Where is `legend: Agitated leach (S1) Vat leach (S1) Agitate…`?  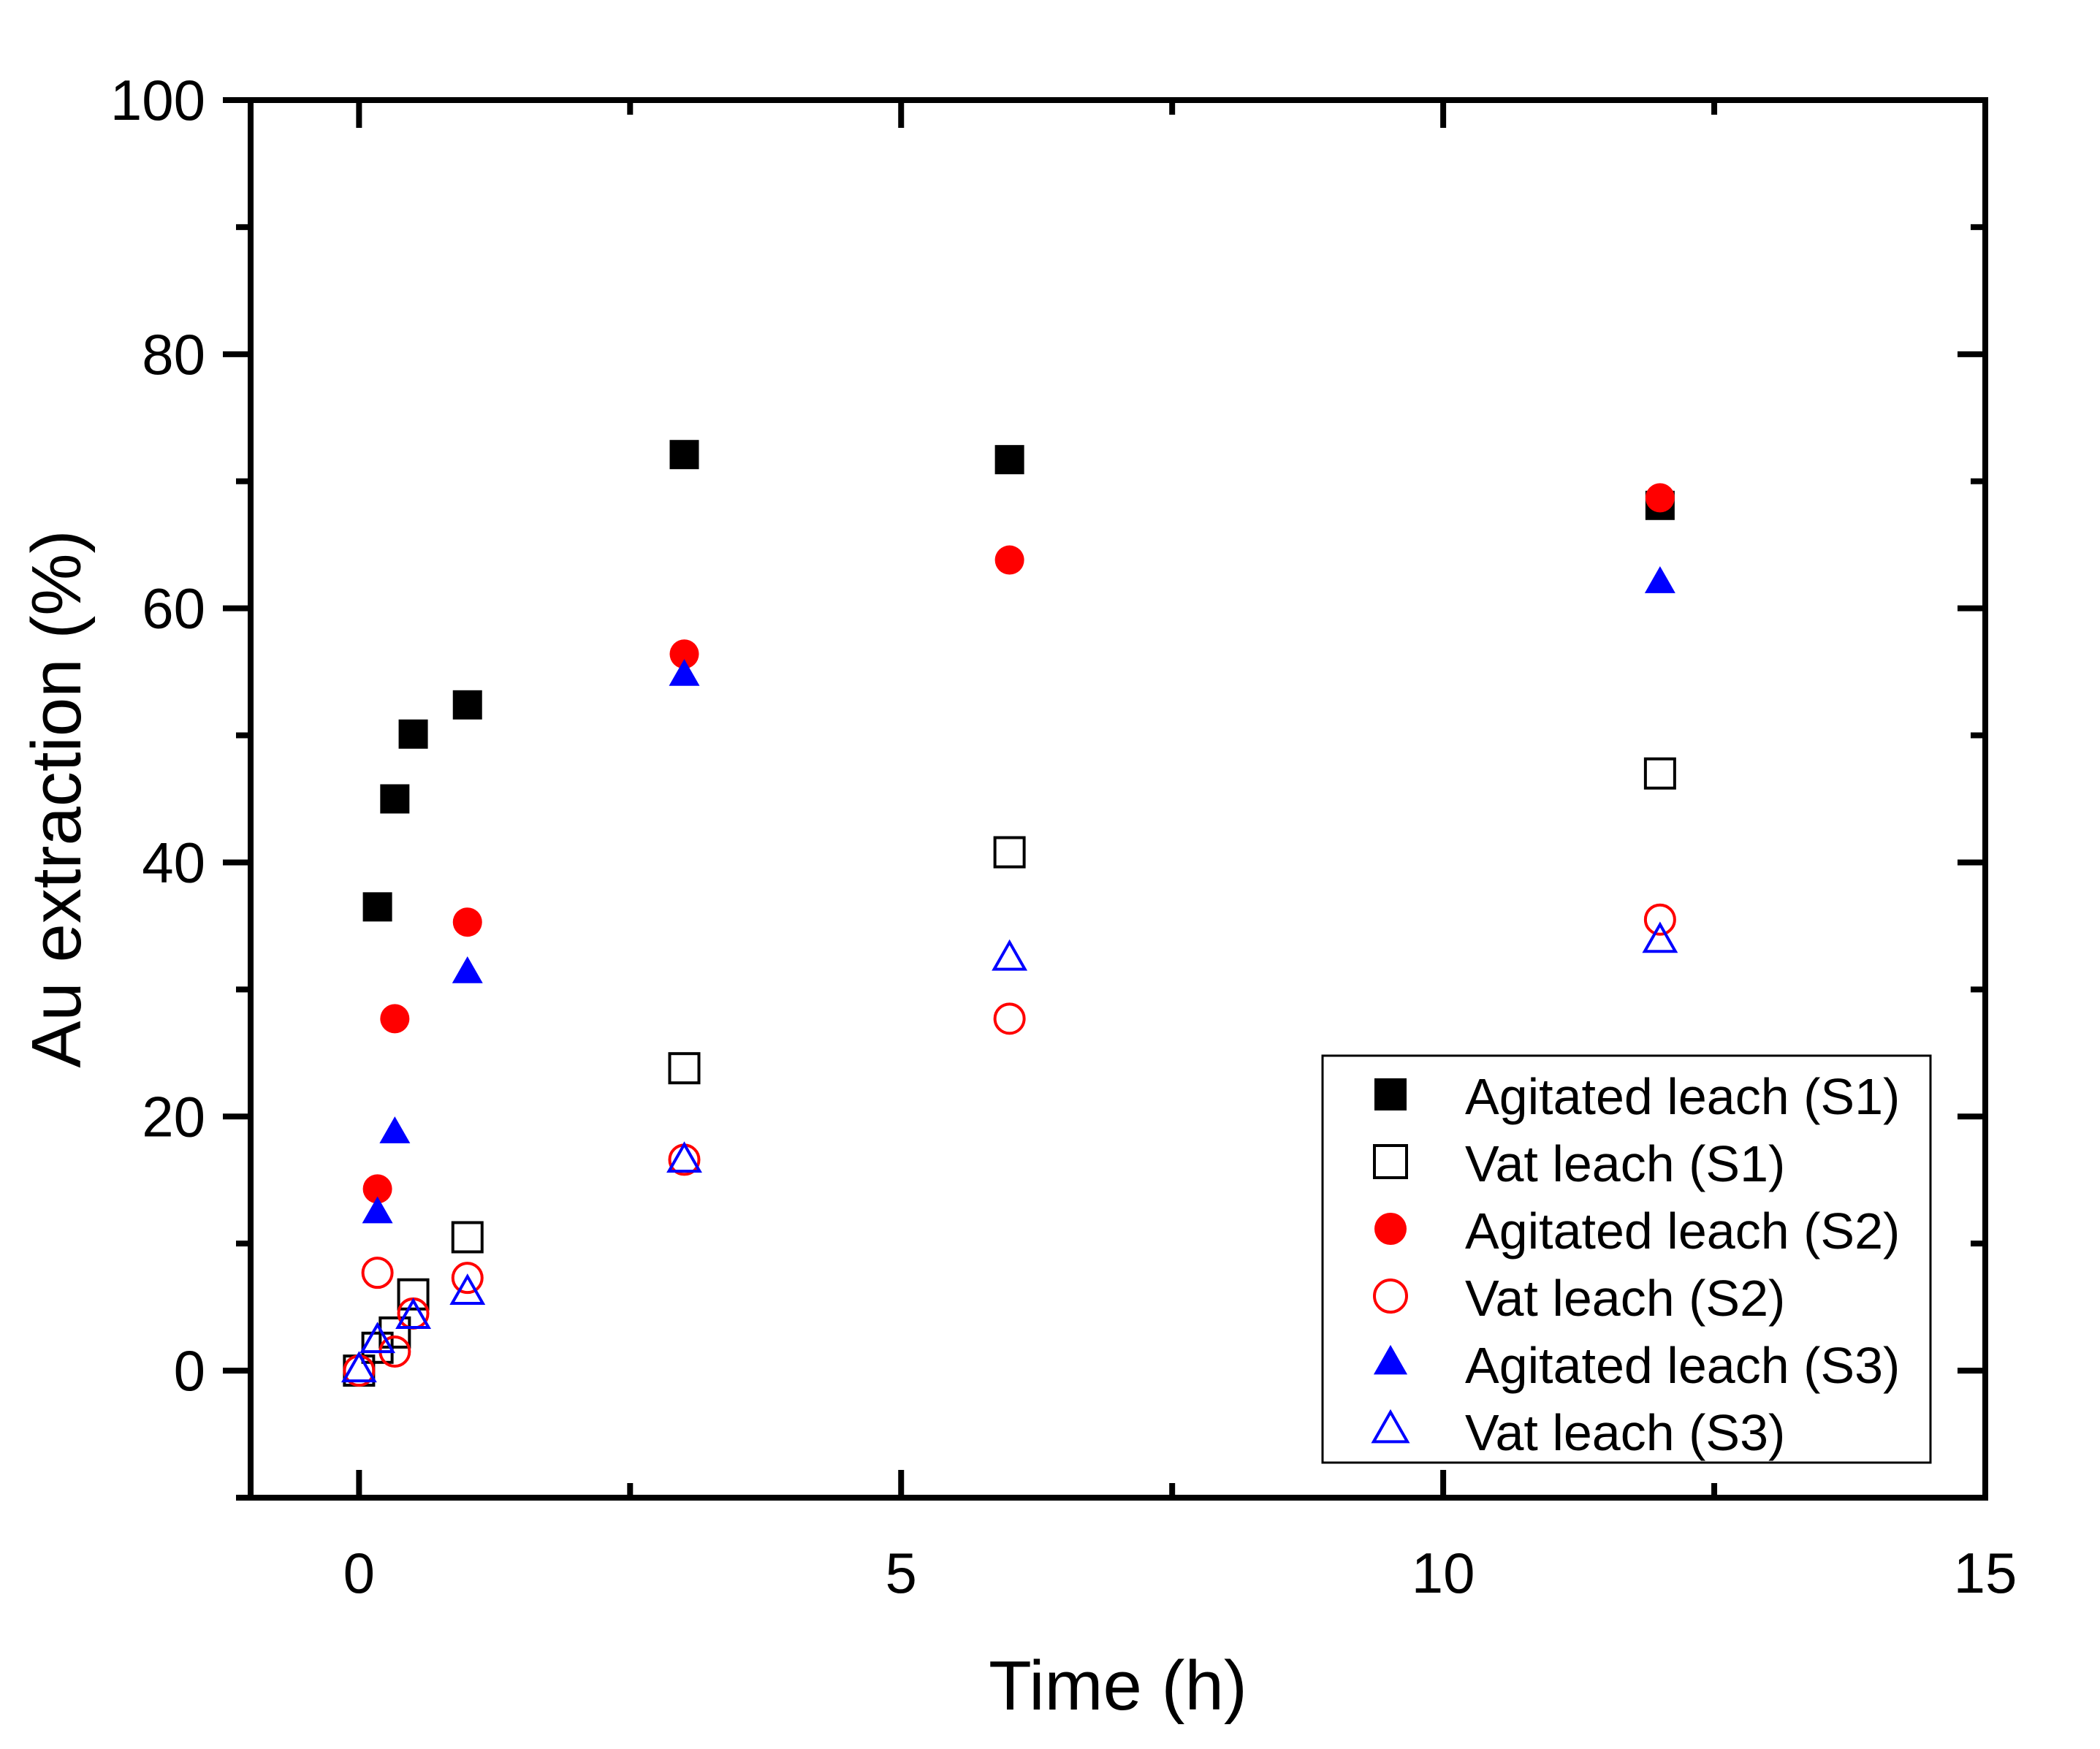
legend: Agitated leach (S1) Vat leach (S1) Agitate… is located at coordinates (1627, 1259).